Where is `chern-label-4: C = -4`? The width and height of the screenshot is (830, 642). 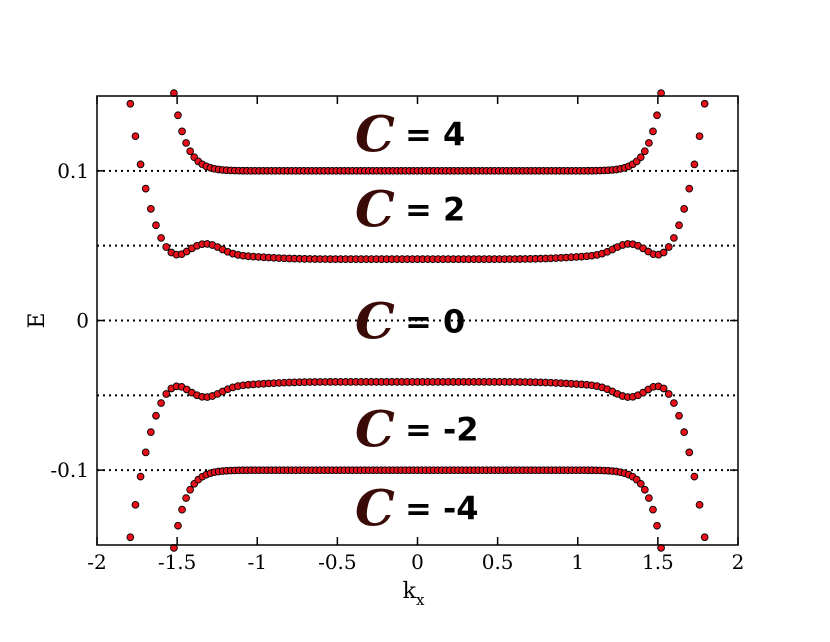 chern-label-4: C = -4 is located at coordinates (417, 508).